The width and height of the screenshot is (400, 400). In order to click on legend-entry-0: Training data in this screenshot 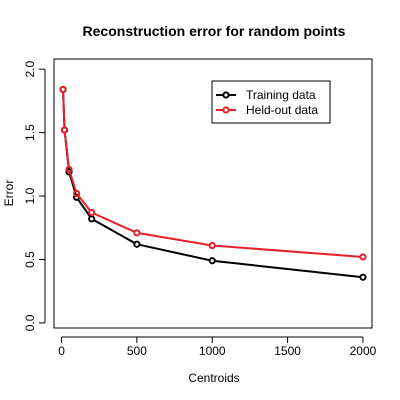, I will do `click(266, 95)`.